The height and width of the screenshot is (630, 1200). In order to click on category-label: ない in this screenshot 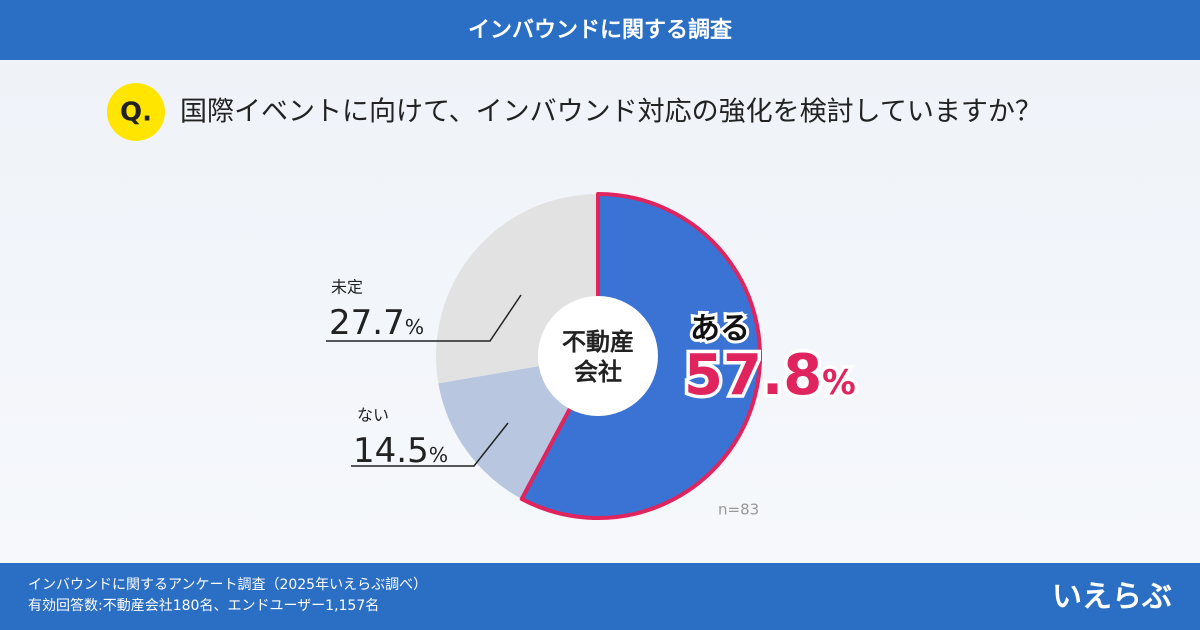, I will do `click(373, 415)`.